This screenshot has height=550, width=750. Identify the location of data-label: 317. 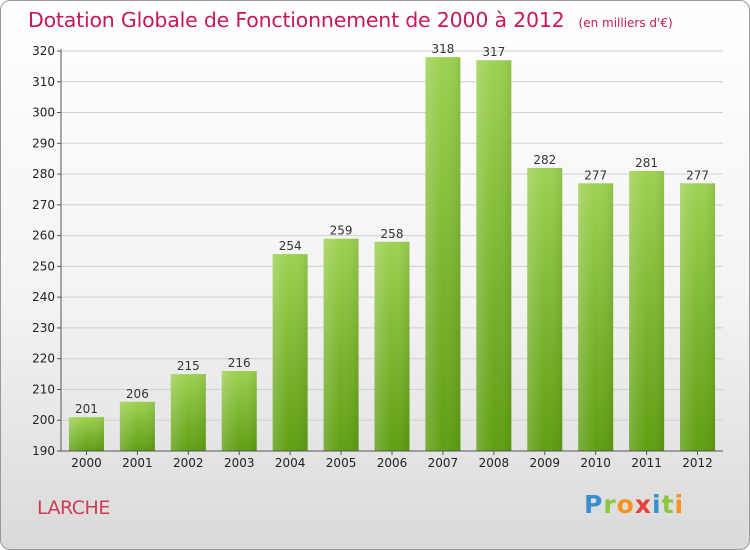
(493, 52).